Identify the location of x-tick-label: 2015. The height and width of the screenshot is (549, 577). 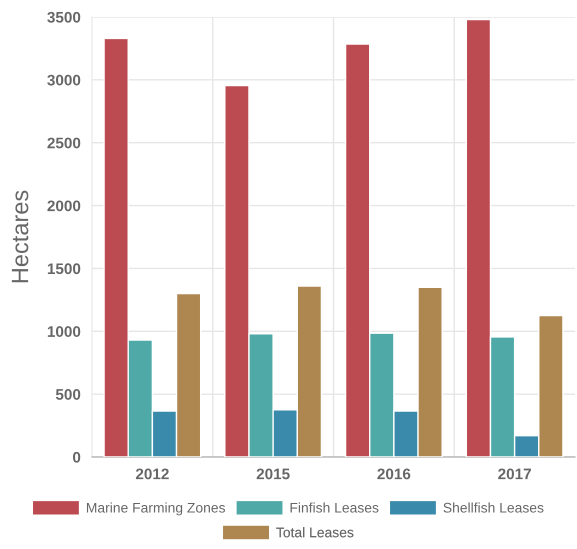
(273, 474).